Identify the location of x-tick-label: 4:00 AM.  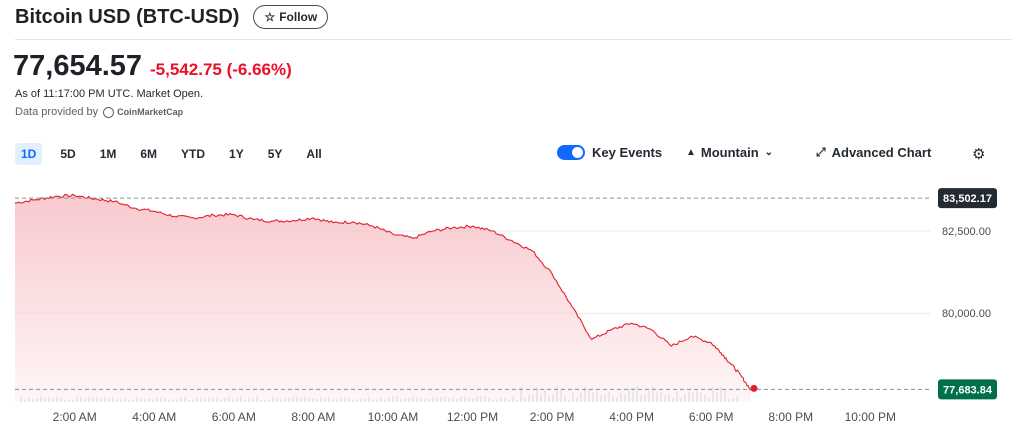
(154, 417).